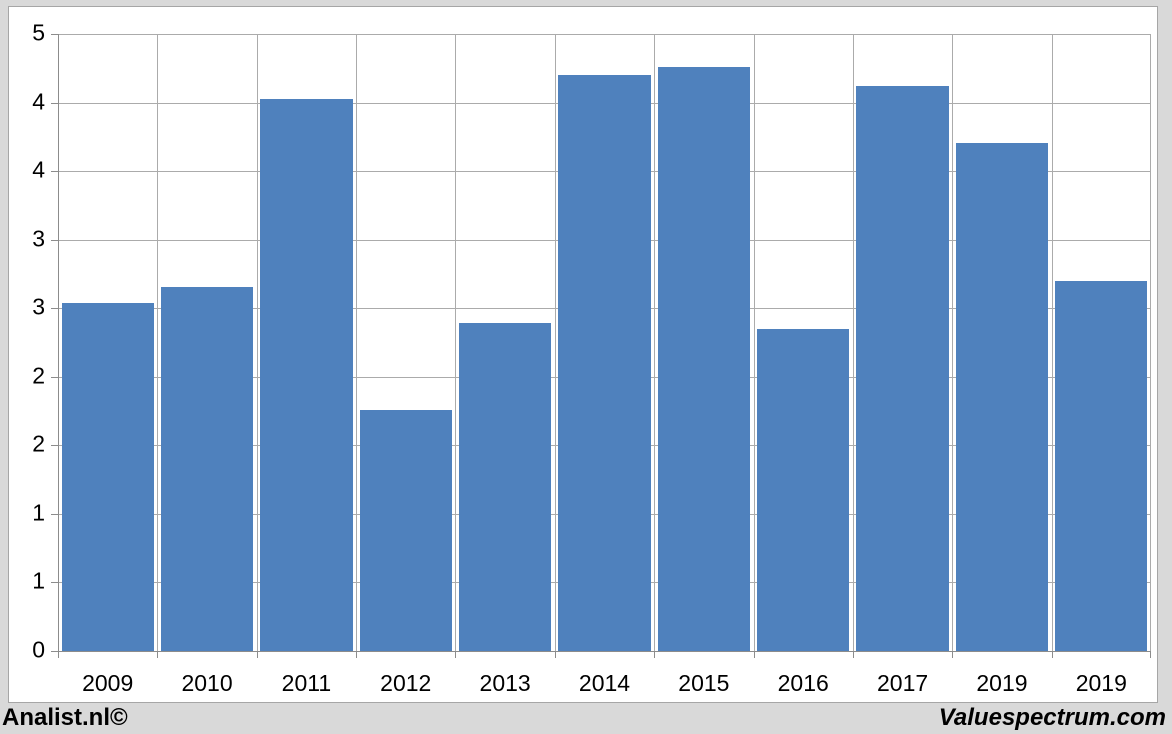 The image size is (1172, 734). What do you see at coordinates (108, 683) in the screenshot?
I see `x-axis-tick-label: 2009` at bounding box center [108, 683].